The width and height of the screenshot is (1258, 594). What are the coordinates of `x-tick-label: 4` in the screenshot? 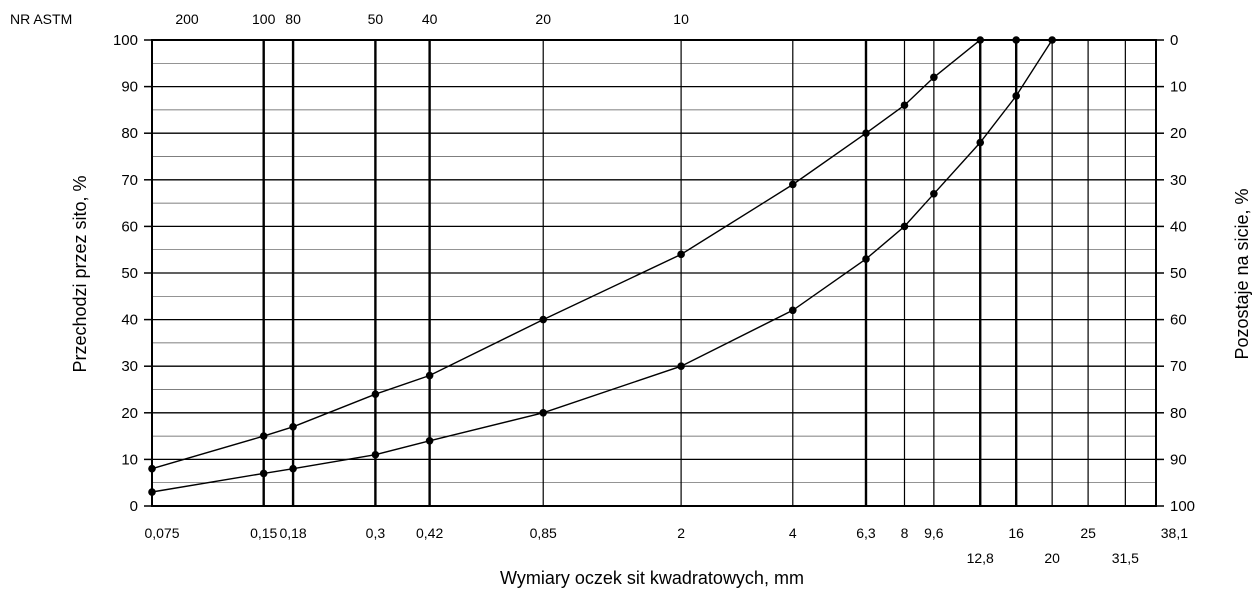 It's located at (793, 533).